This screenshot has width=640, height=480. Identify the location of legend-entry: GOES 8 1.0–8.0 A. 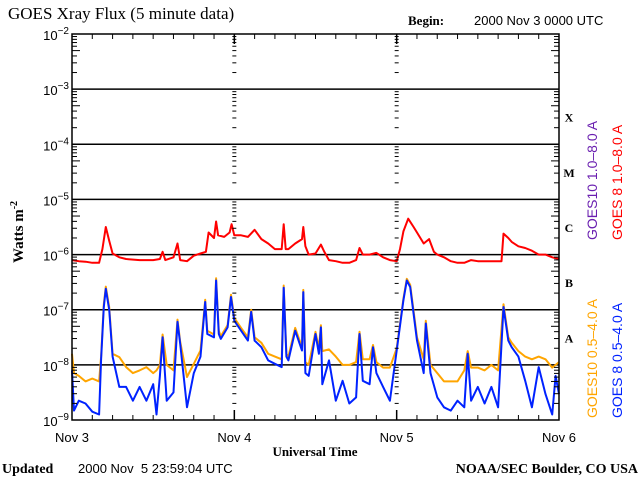
(617, 182).